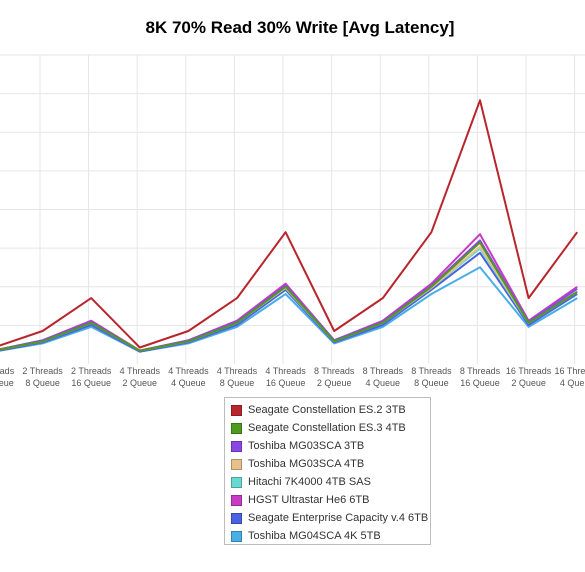 Image resolution: width=585 pixels, height=572 pixels. I want to click on legend-item: Toshiba MG03SCA 4TB, so click(327, 464).